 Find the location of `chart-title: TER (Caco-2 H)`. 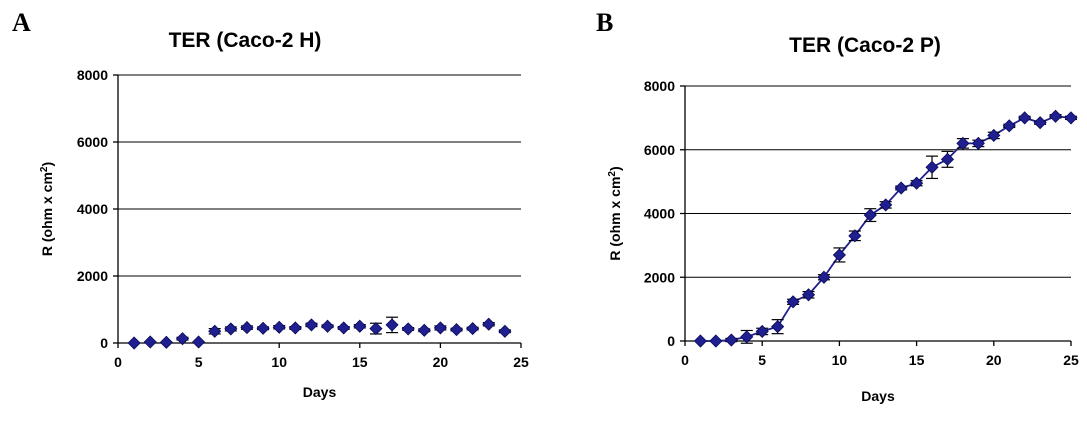

chart-title: TER (Caco-2 H) is located at coordinates (245, 40).